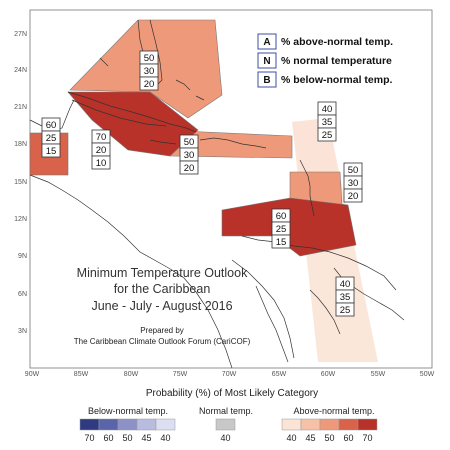 The image size is (450, 450). Describe the element at coordinates (225, 438) in the screenshot. I see `legend-tick-normal: 40` at that location.